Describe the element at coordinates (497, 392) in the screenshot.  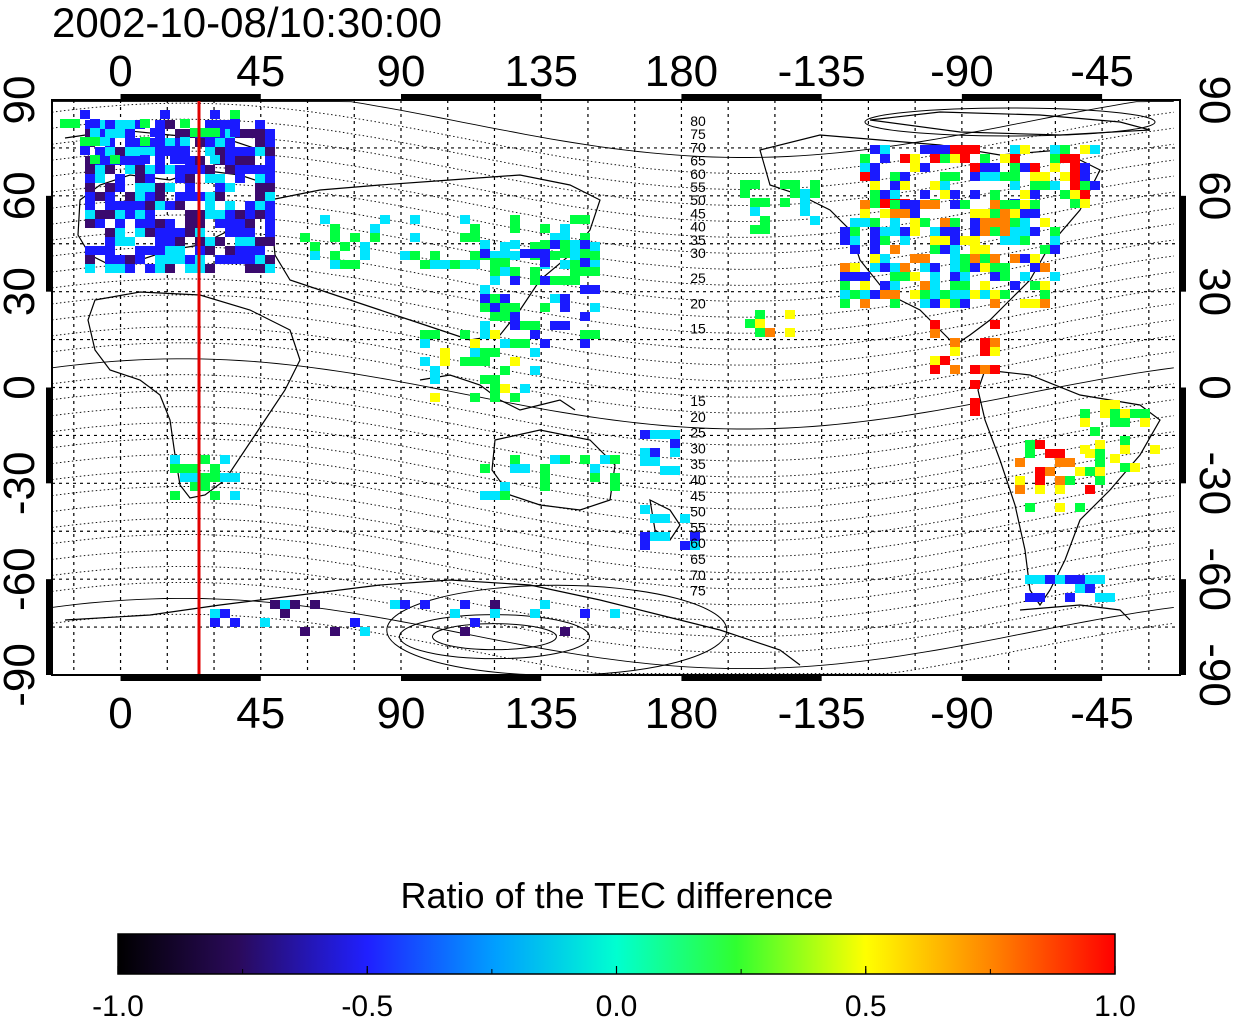
I see `coastline-southeast-asia` at that location.